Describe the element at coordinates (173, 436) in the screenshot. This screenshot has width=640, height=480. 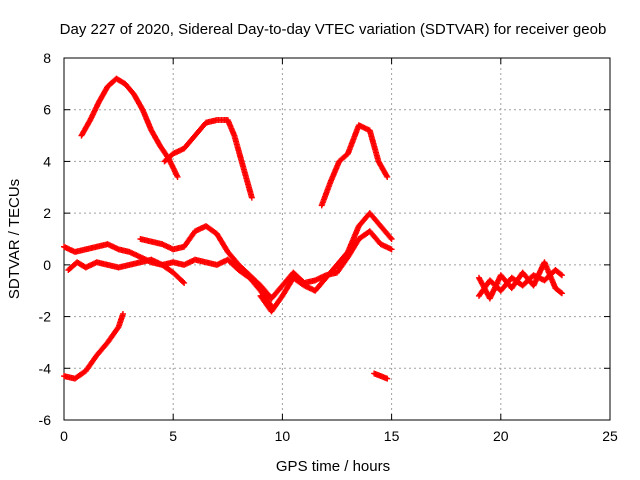
I see `x-tick-label: 5` at that location.